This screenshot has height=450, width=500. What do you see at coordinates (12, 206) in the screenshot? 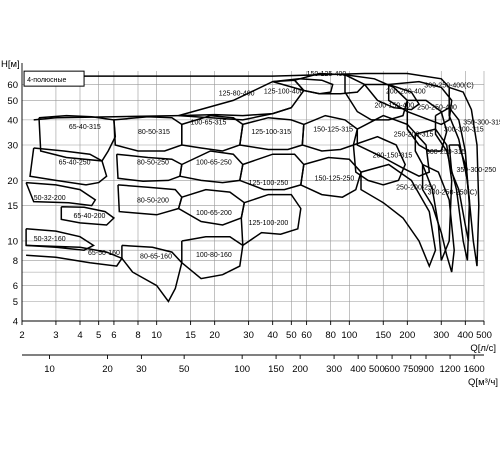
I see `y-tick-label: 15` at bounding box center [12, 206].